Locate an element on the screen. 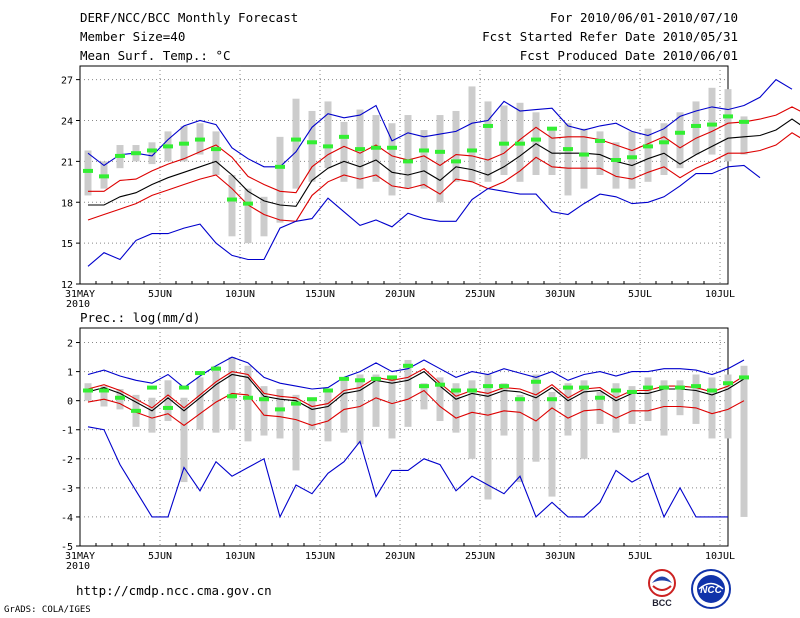 The width and height of the screenshot is (800, 618). prec-lower-spread-line is located at coordinates (416, 408).